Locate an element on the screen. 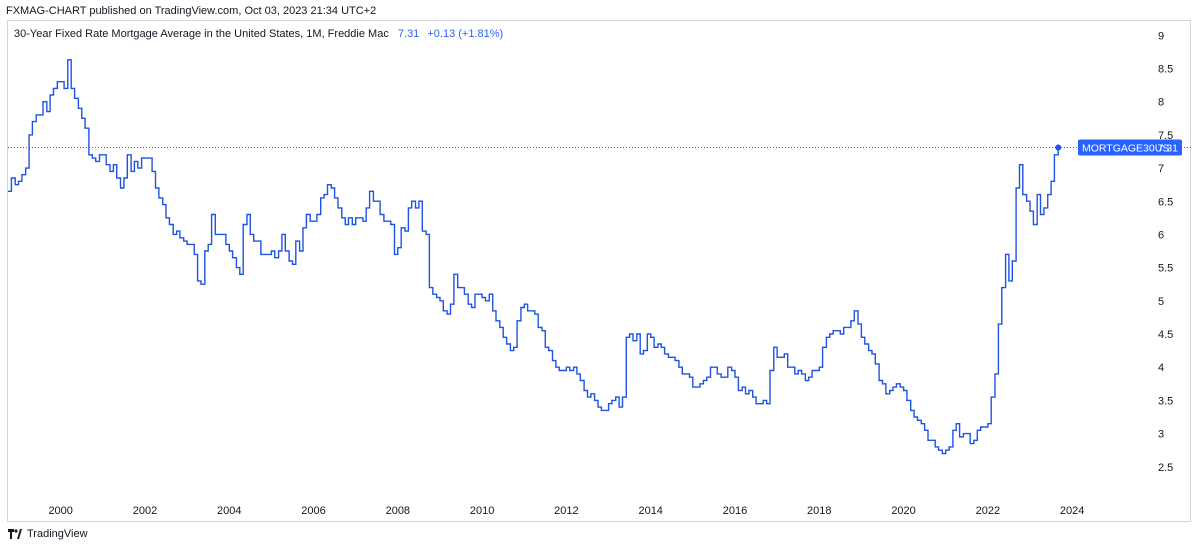  y-tick-label: 5 is located at coordinates (1161, 302).